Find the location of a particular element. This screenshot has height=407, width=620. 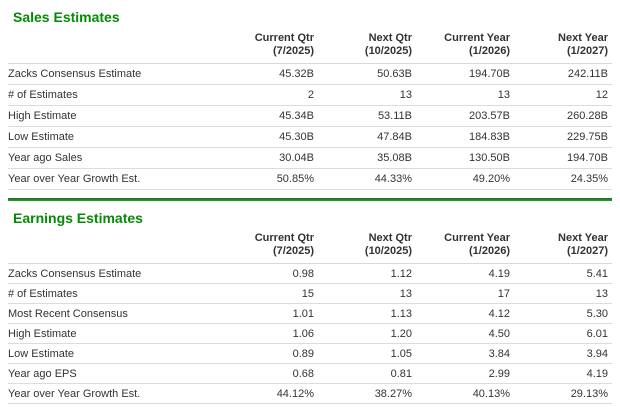

value-cell: 4.50 is located at coordinates (465, 333).